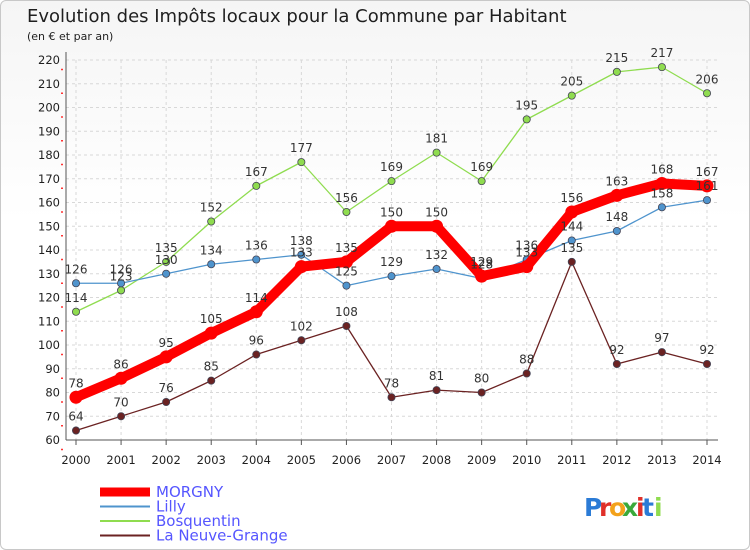 This screenshot has width=750, height=550. What do you see at coordinates (256, 341) in the screenshot?
I see `data-label-la-neuve-grange: 96` at bounding box center [256, 341].